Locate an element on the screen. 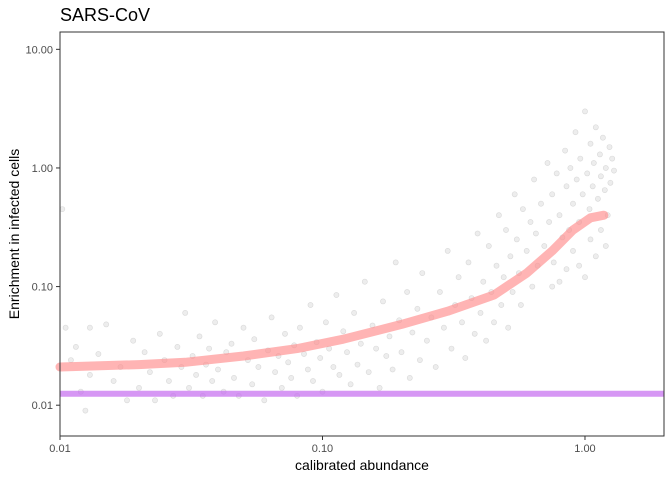  y-tick-label: 0.01 is located at coordinates (42, 406).